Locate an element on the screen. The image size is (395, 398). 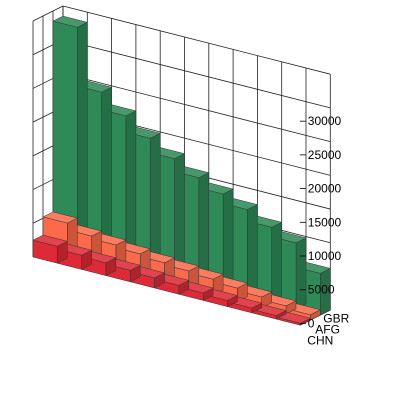
z-tick-label: 20000 is located at coordinates (325, 189).